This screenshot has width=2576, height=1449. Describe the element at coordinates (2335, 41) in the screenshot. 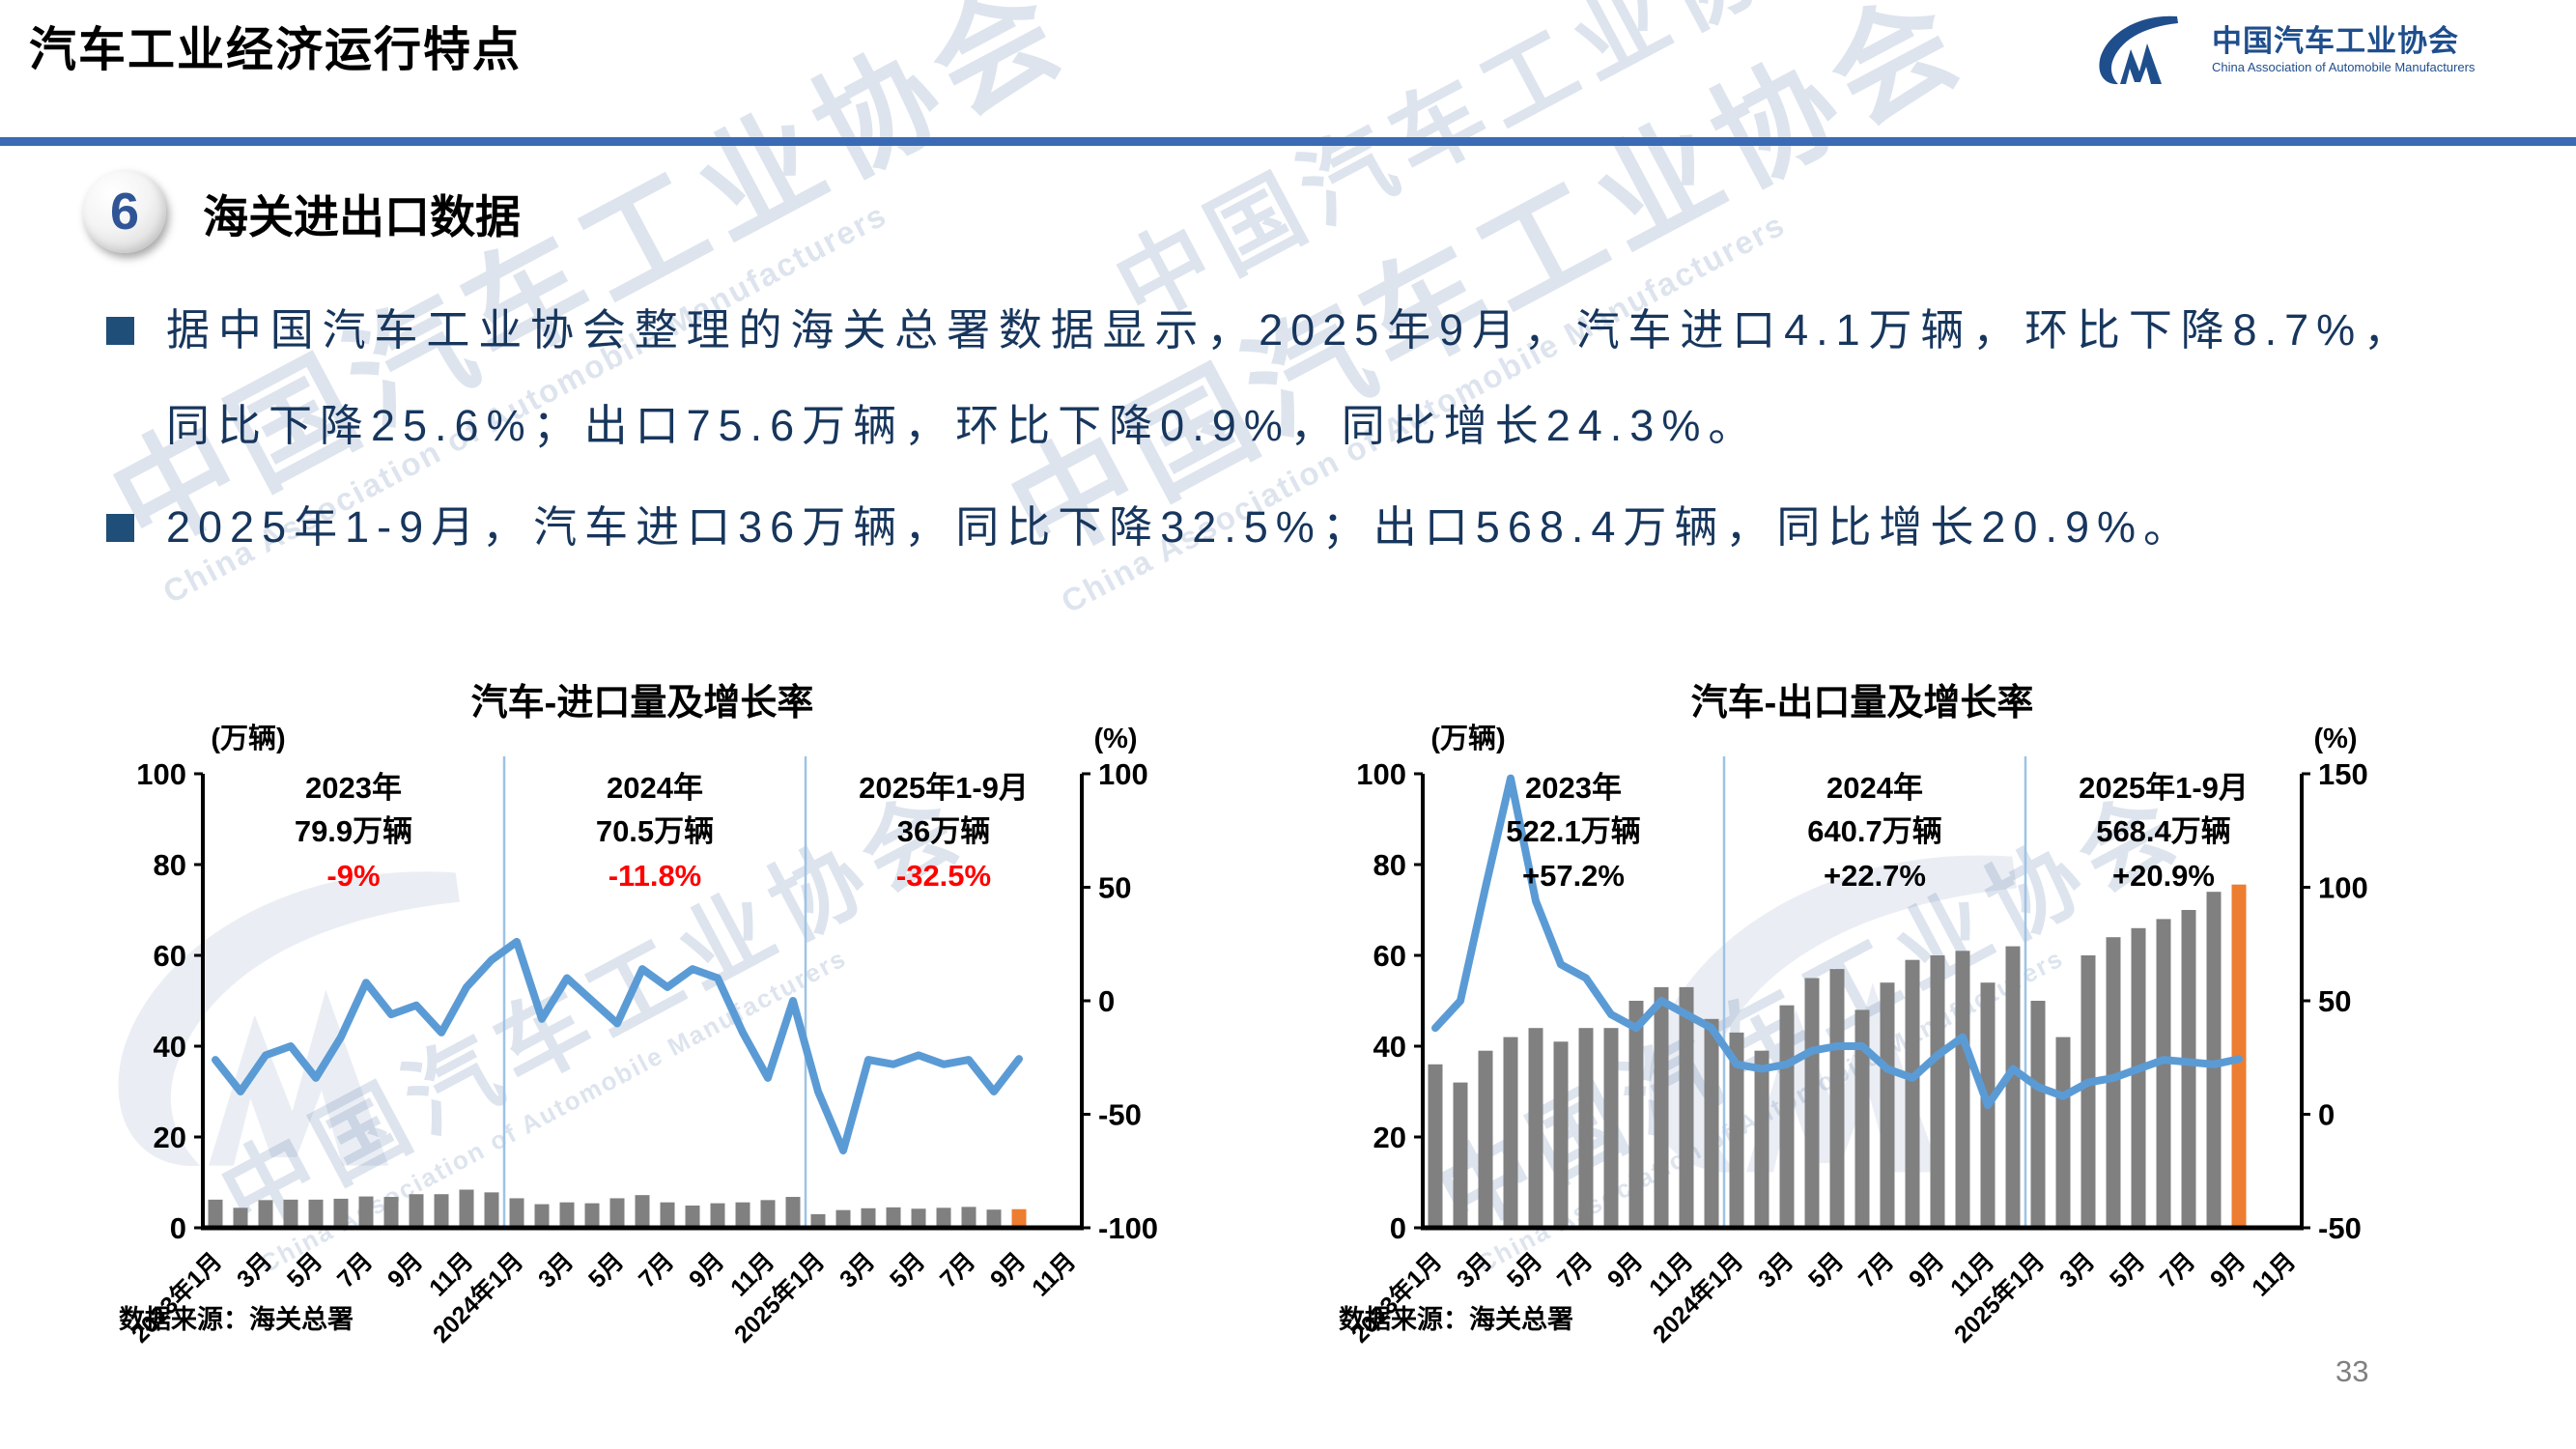

I see `caam-logo-cn: 中国汽车工业协会` at that location.